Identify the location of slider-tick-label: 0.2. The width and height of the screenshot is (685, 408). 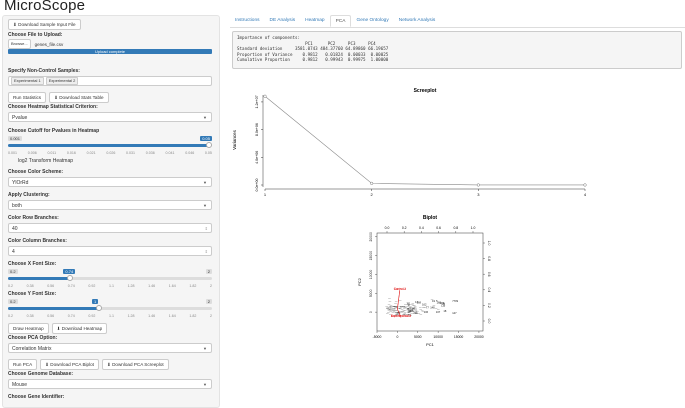
(10, 316).